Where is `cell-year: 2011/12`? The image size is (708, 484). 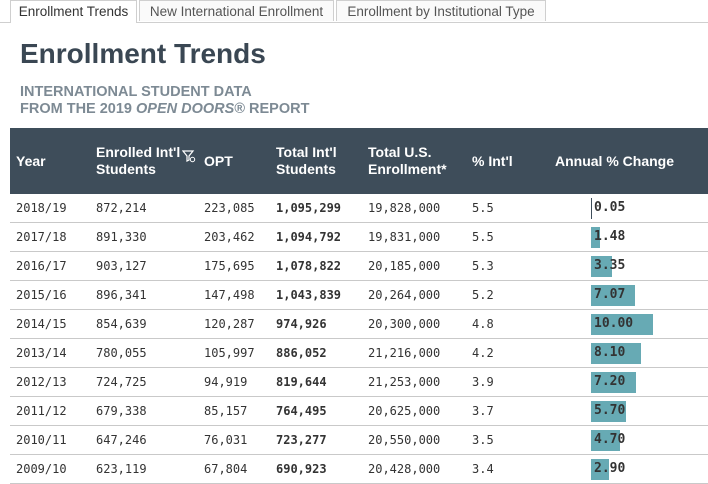
cell-year: 2011/12 is located at coordinates (41, 411).